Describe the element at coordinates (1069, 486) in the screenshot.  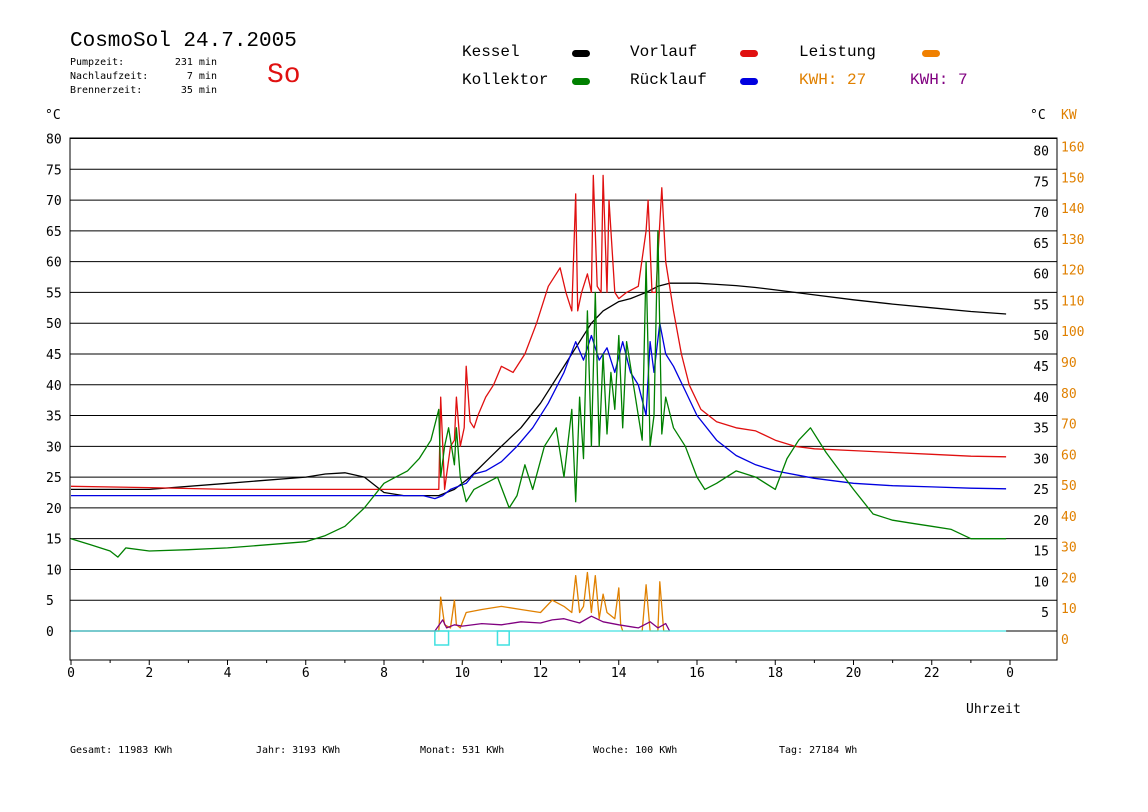
I see `kw-tick-11: 50` at that location.